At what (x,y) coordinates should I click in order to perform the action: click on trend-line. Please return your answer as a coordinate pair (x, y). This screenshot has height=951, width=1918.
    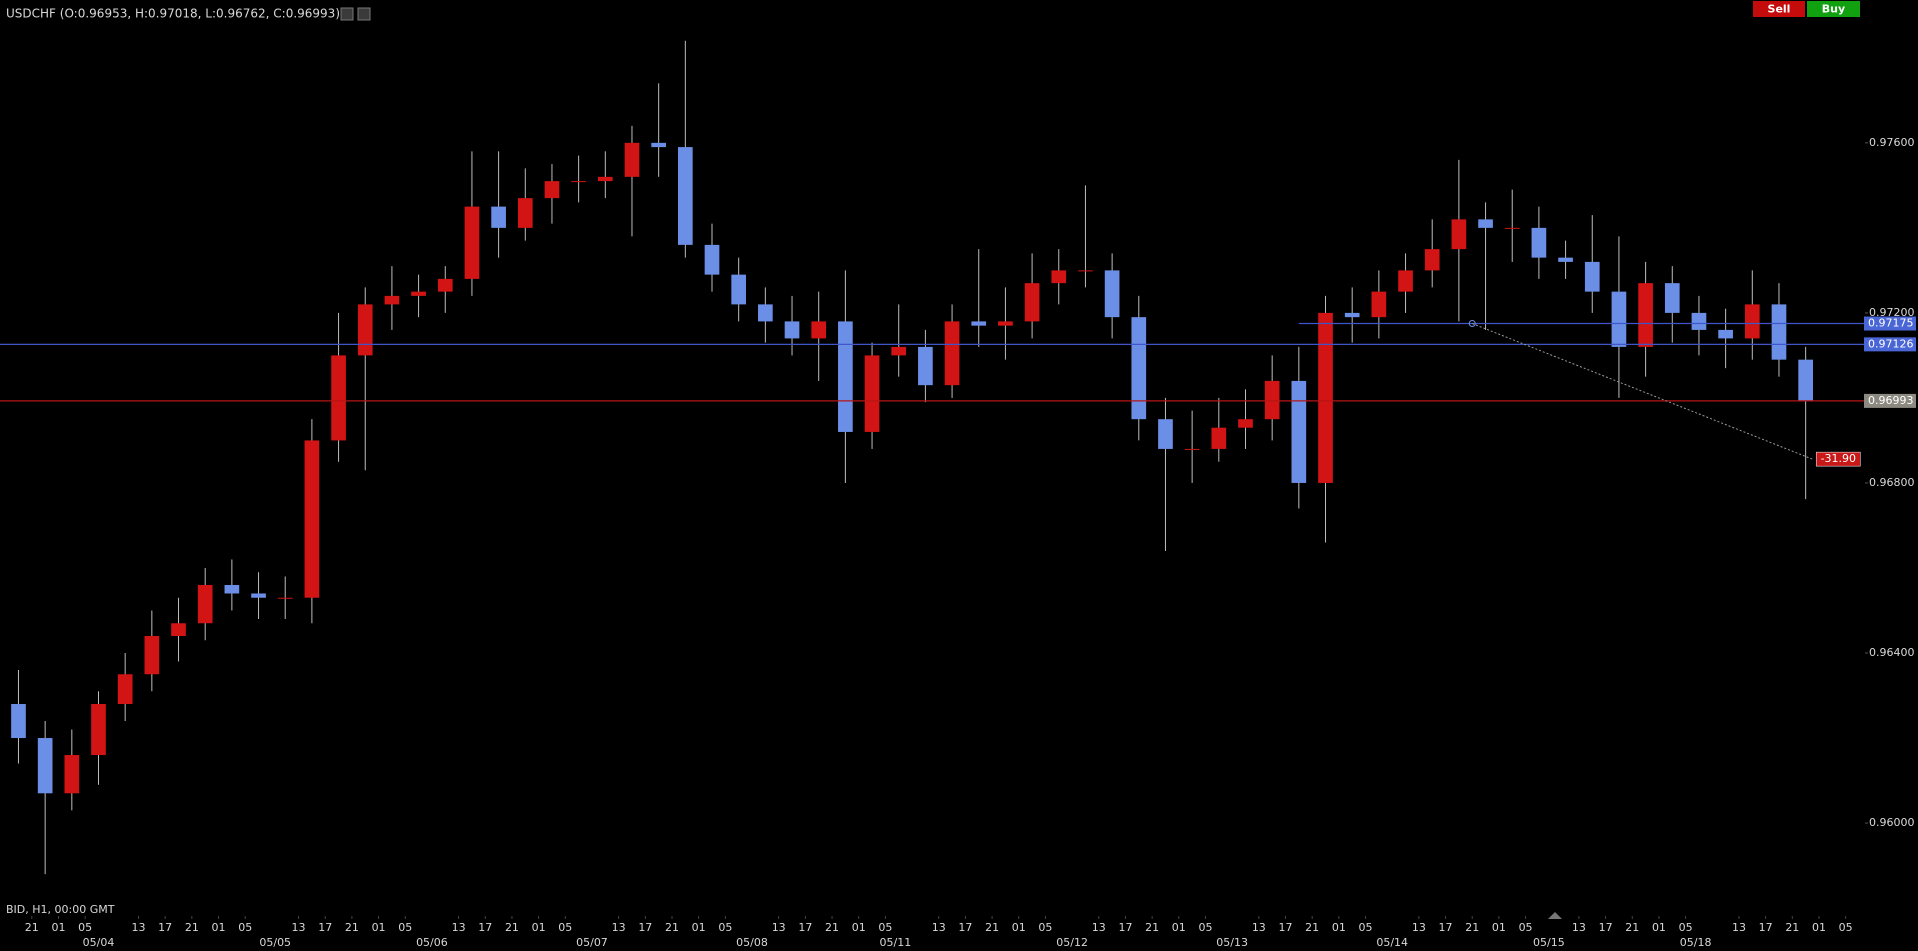
    Looking at the image, I should click on (1642, 391).